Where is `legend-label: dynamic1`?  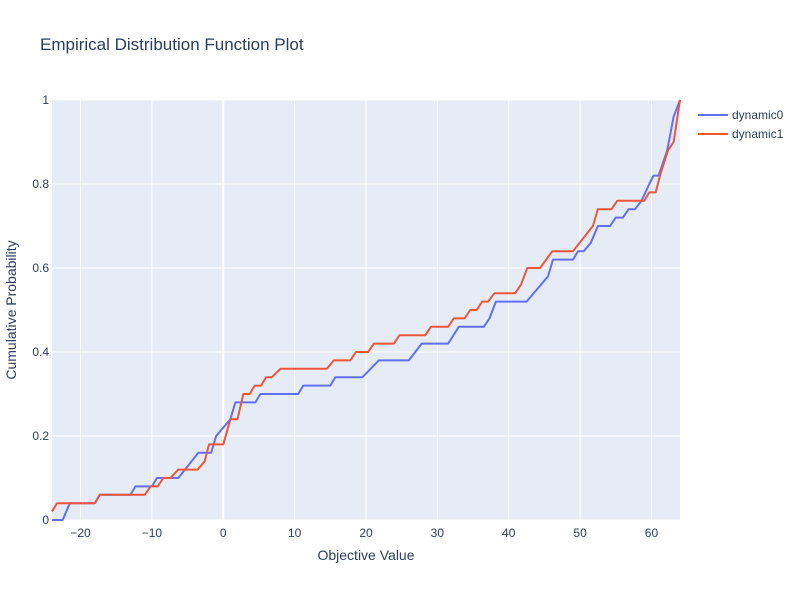 legend-label: dynamic1 is located at coordinates (758, 134).